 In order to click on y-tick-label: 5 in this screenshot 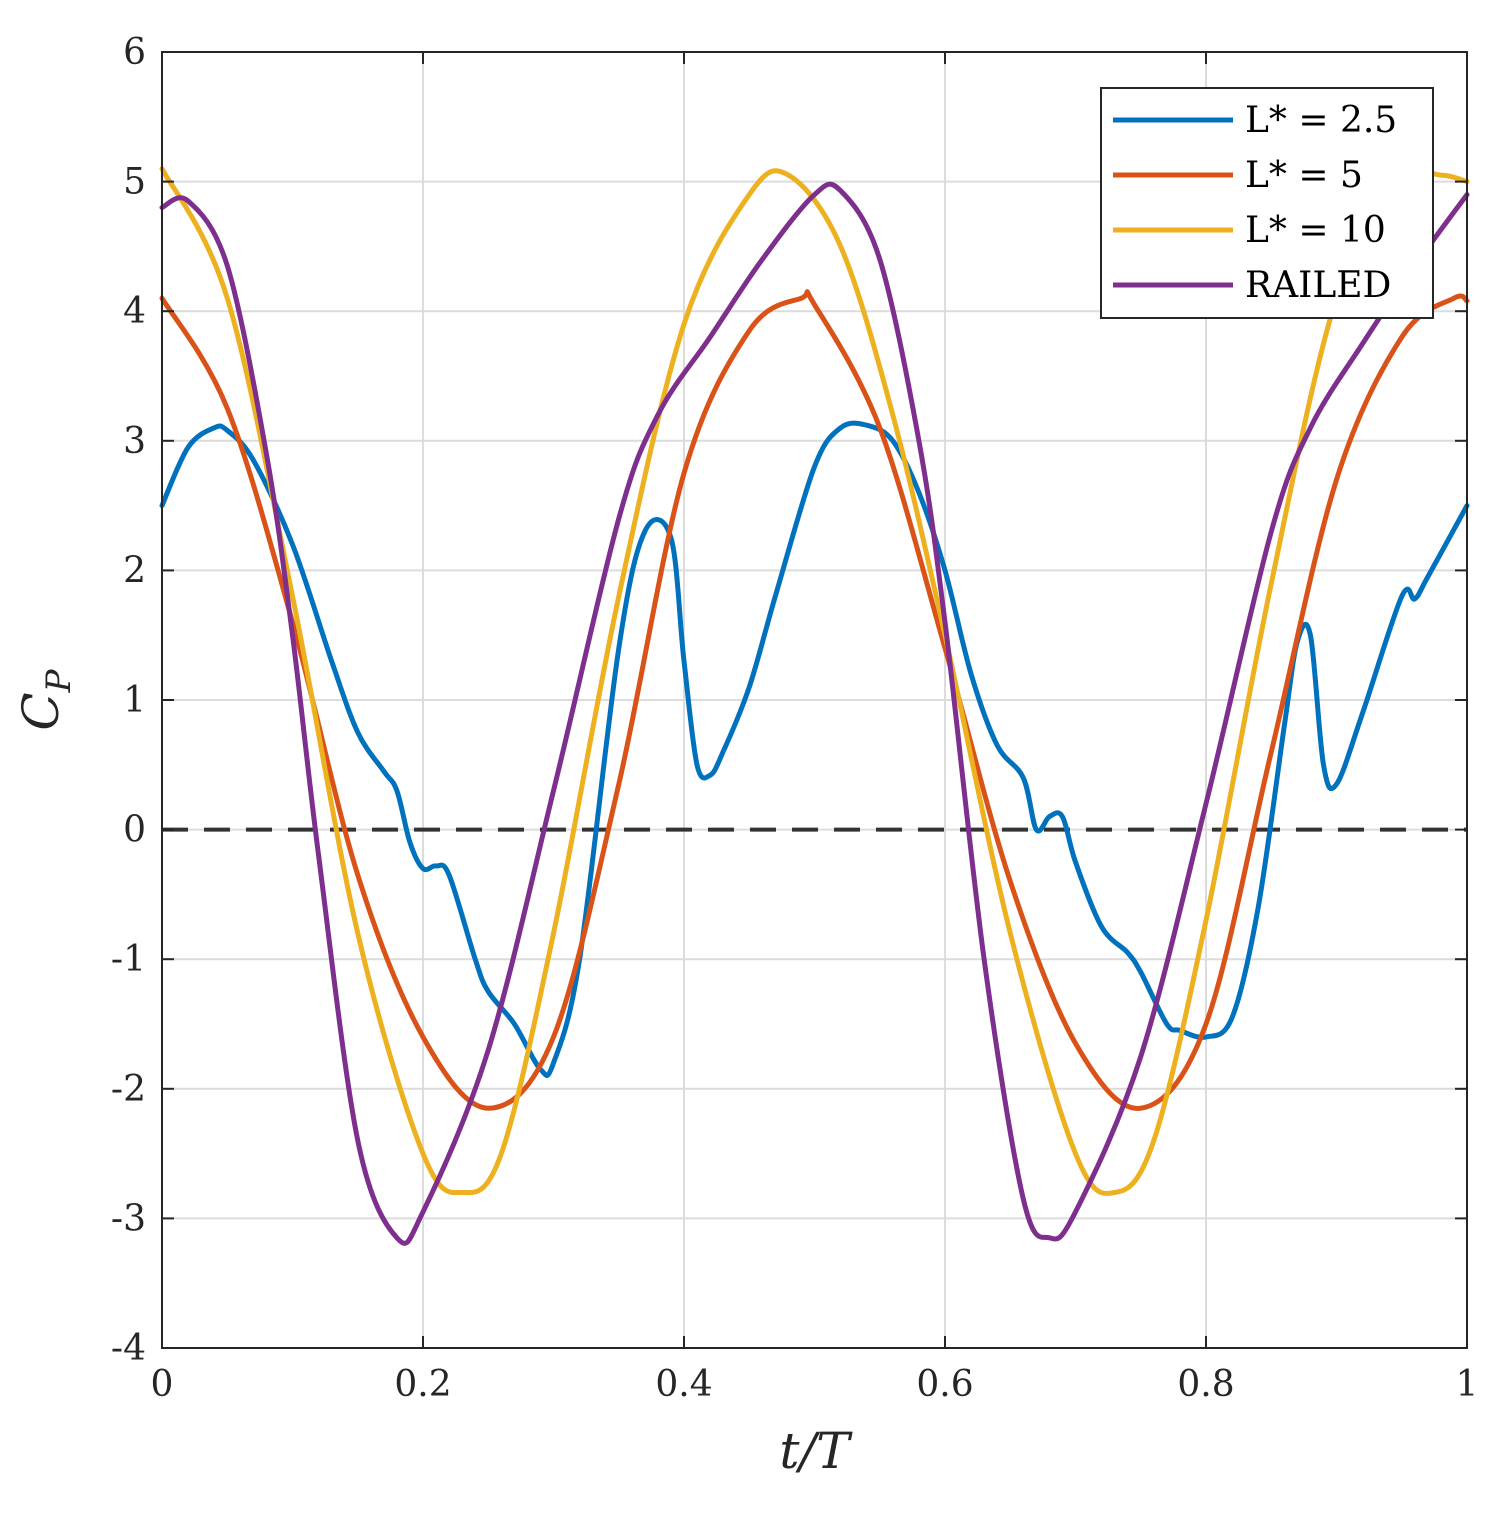, I will do `click(134, 182)`.